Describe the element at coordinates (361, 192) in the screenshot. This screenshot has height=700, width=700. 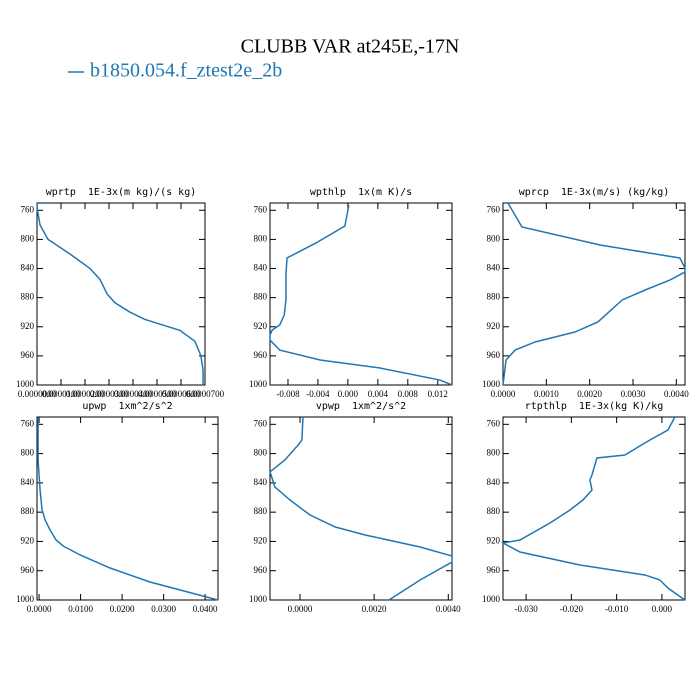
I see `panel-title: wpthlp 1x(m K)/s` at that location.